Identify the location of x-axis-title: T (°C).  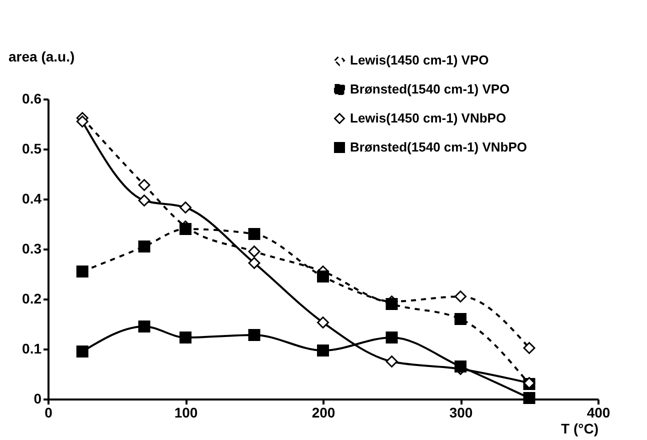
(579, 428).